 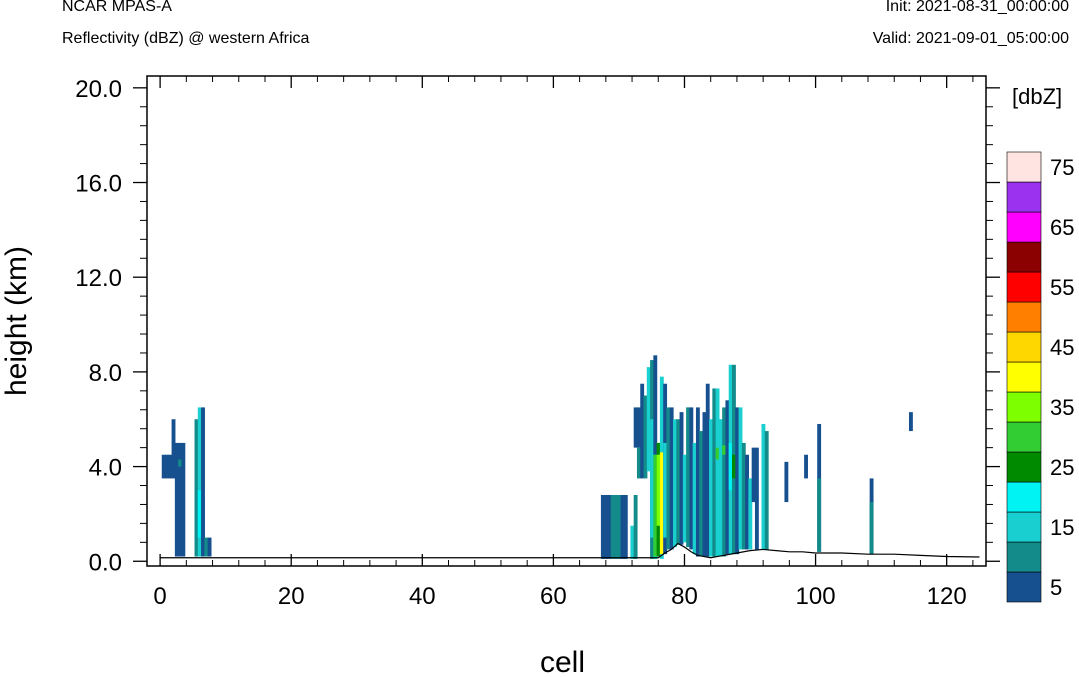 What do you see at coordinates (1062, 407) in the screenshot?
I see `colorbar-label: 35` at bounding box center [1062, 407].